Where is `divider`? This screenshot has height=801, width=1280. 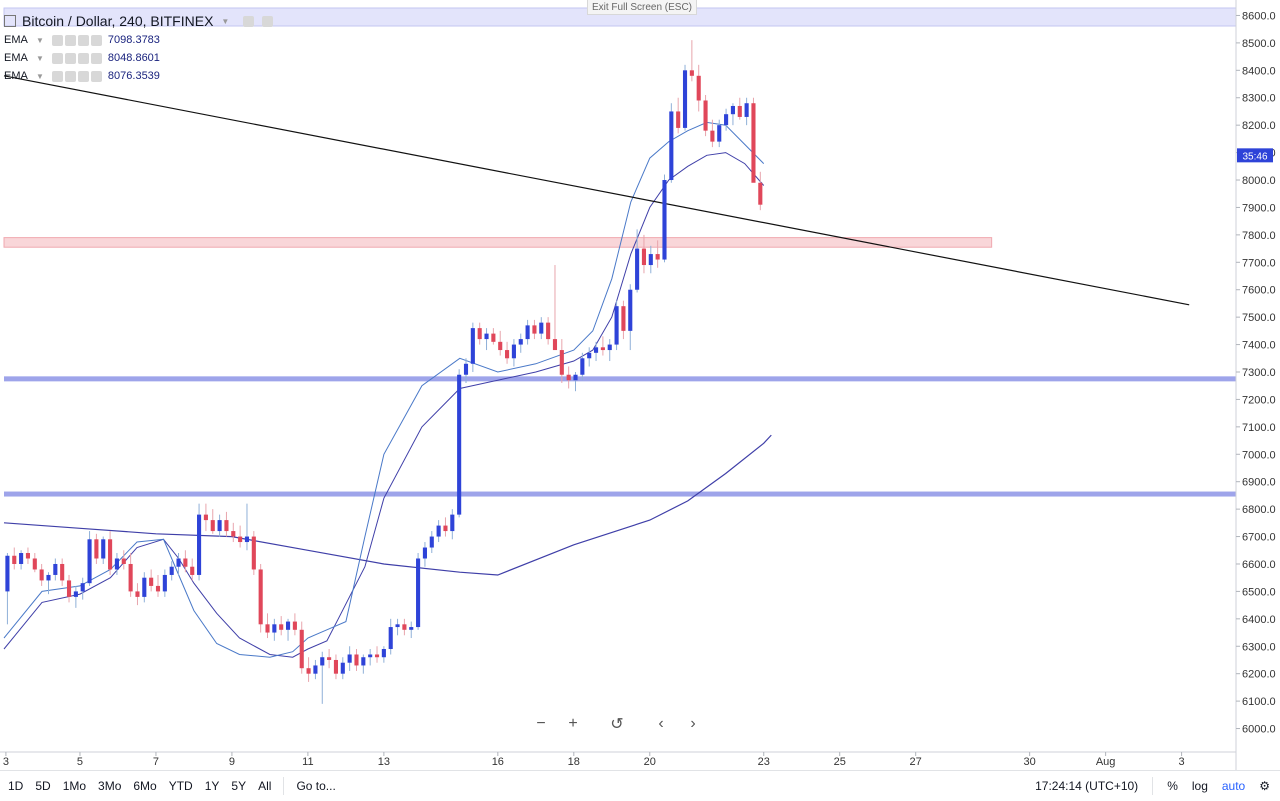 divider is located at coordinates (1153, 786).